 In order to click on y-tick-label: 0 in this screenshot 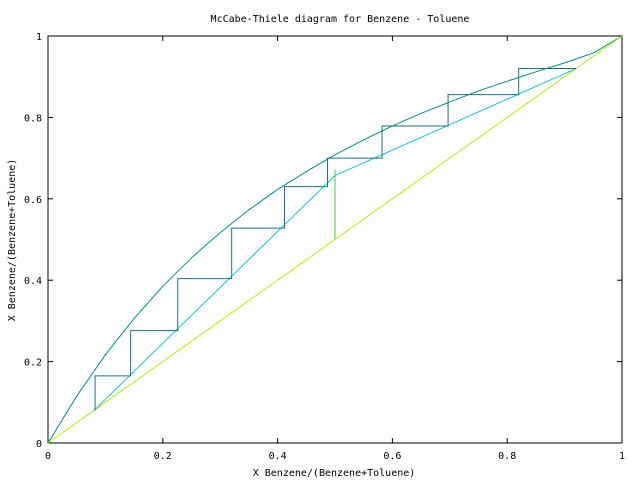, I will do `click(39, 444)`.